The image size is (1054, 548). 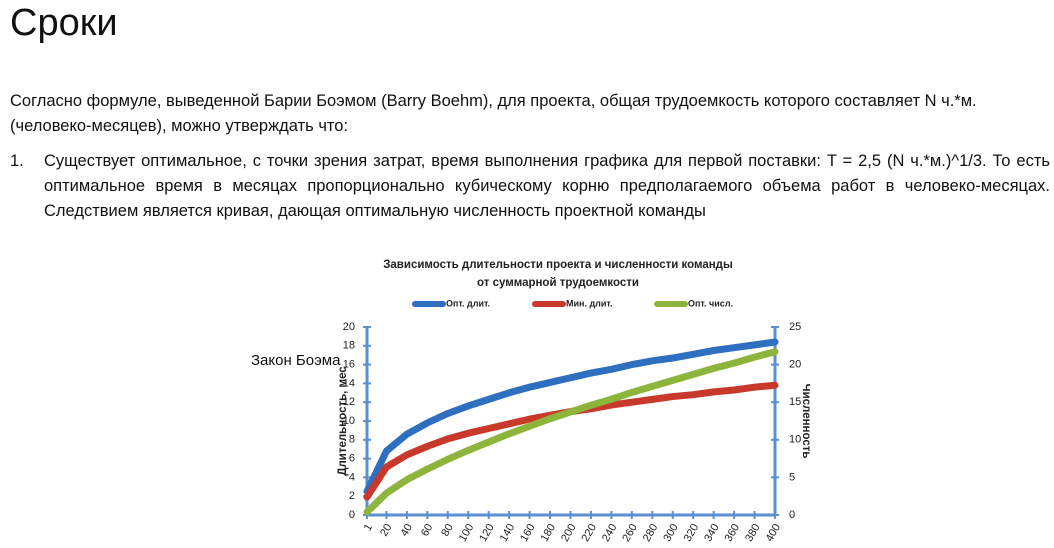 What do you see at coordinates (774, 533) in the screenshot?
I see `x-tick-label: 400` at bounding box center [774, 533].